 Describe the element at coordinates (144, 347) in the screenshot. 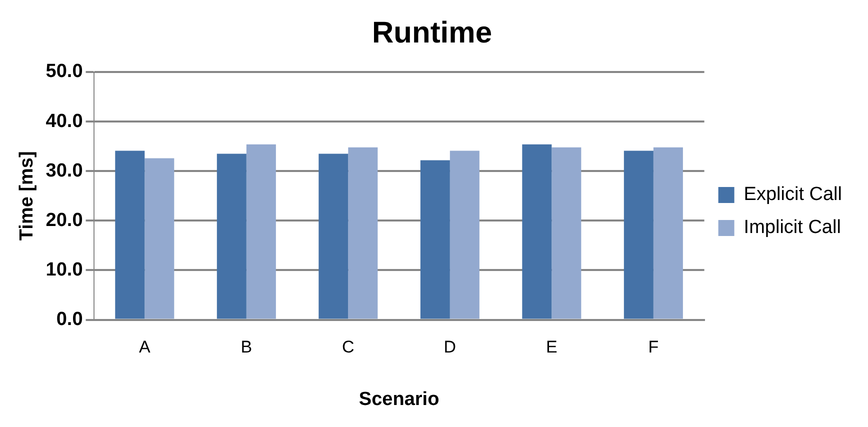

I see `x-tick-label: A` at that location.